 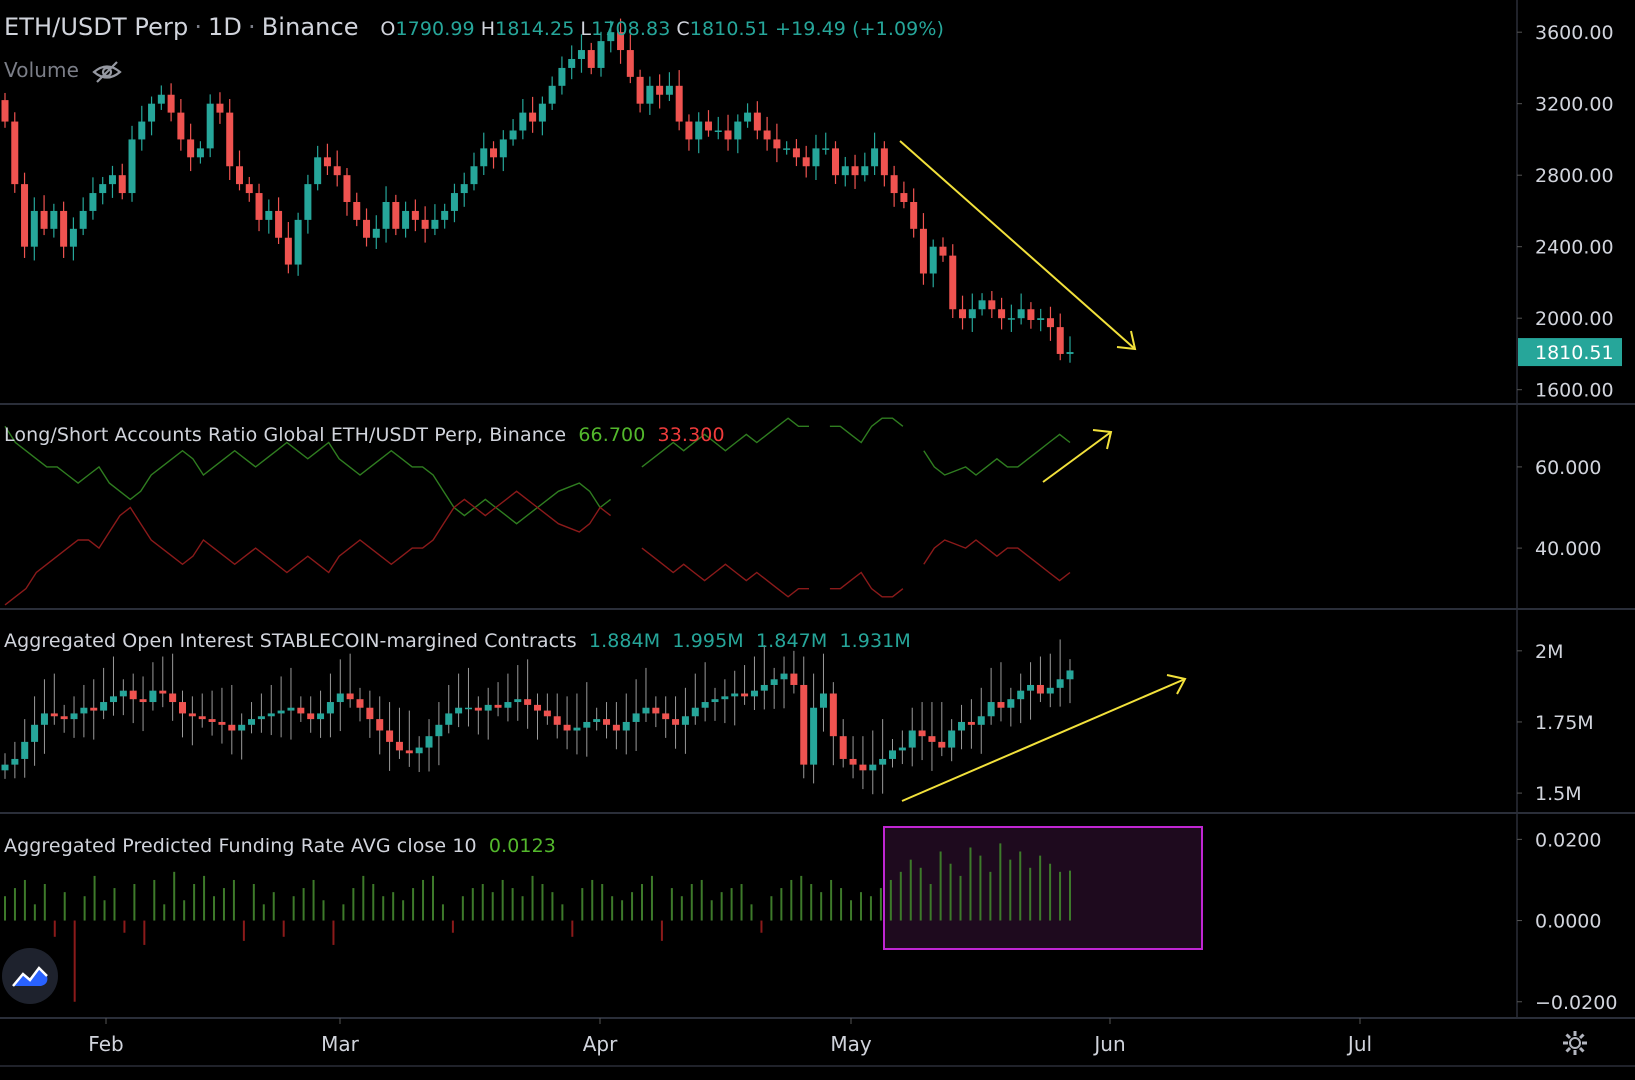 What do you see at coordinates (851, 1044) in the screenshot?
I see `time-axis-label: May` at bounding box center [851, 1044].